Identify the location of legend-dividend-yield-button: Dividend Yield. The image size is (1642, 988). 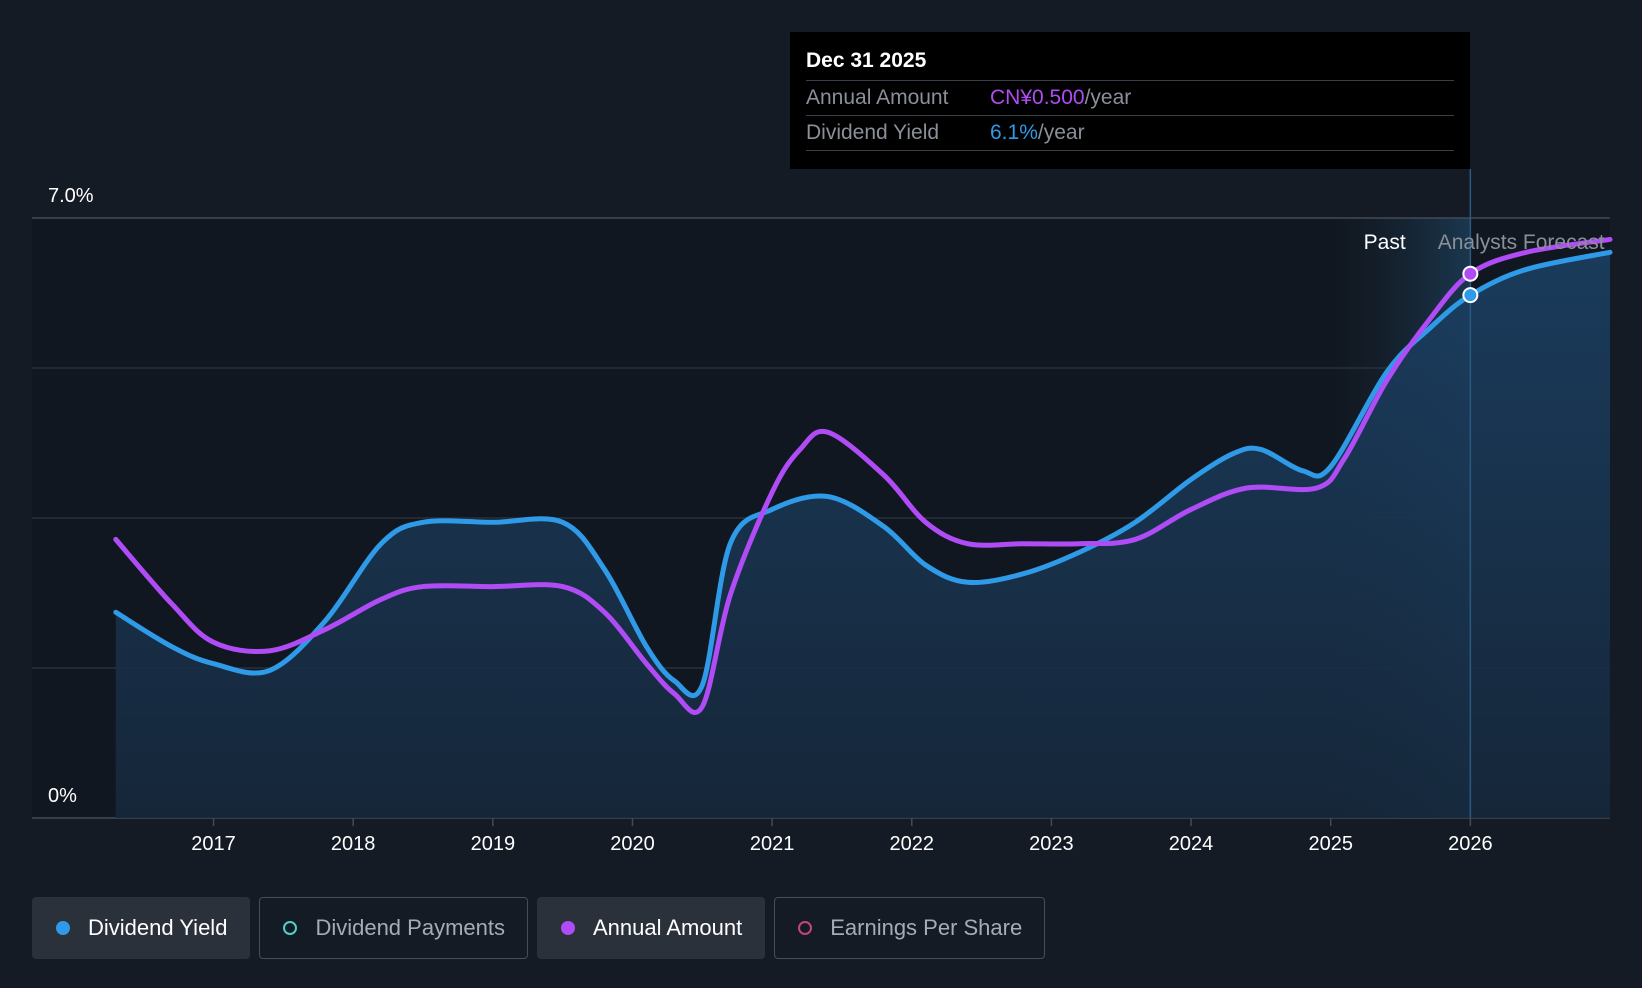
(141, 928).